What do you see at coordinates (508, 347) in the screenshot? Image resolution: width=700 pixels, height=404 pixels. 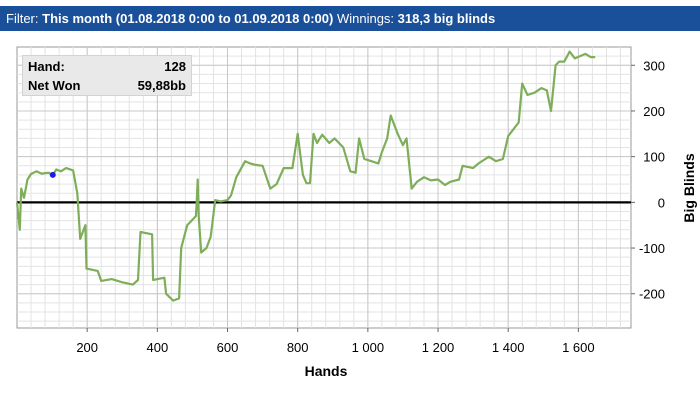 I see `x-tick-label: 1 400` at bounding box center [508, 347].